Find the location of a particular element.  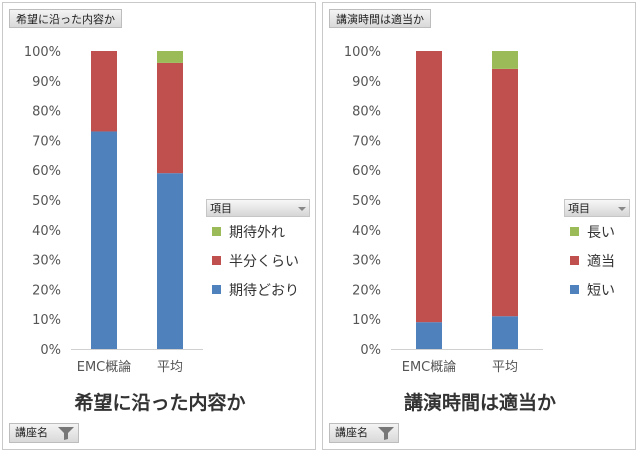

legend-left: 項目 期待外れ半分くらい期待どおり is located at coordinates (258, 251).